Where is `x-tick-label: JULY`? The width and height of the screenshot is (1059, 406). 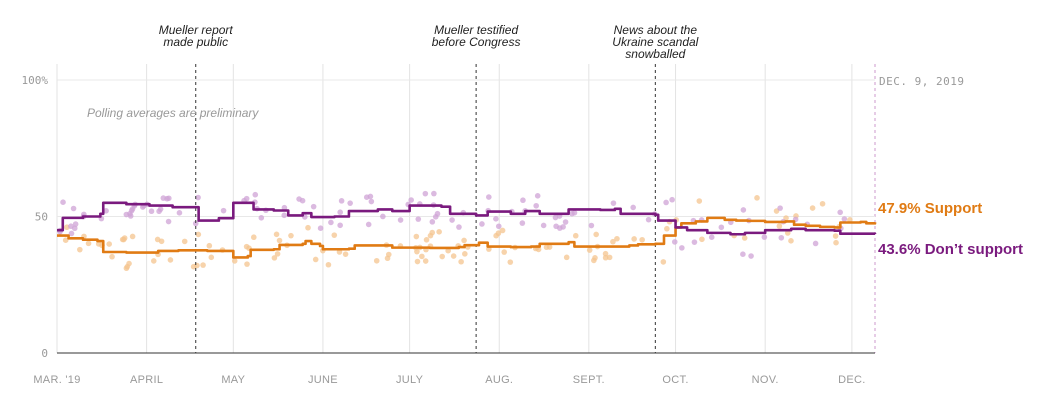
x-tick-label: JULY is located at coordinates (410, 380).